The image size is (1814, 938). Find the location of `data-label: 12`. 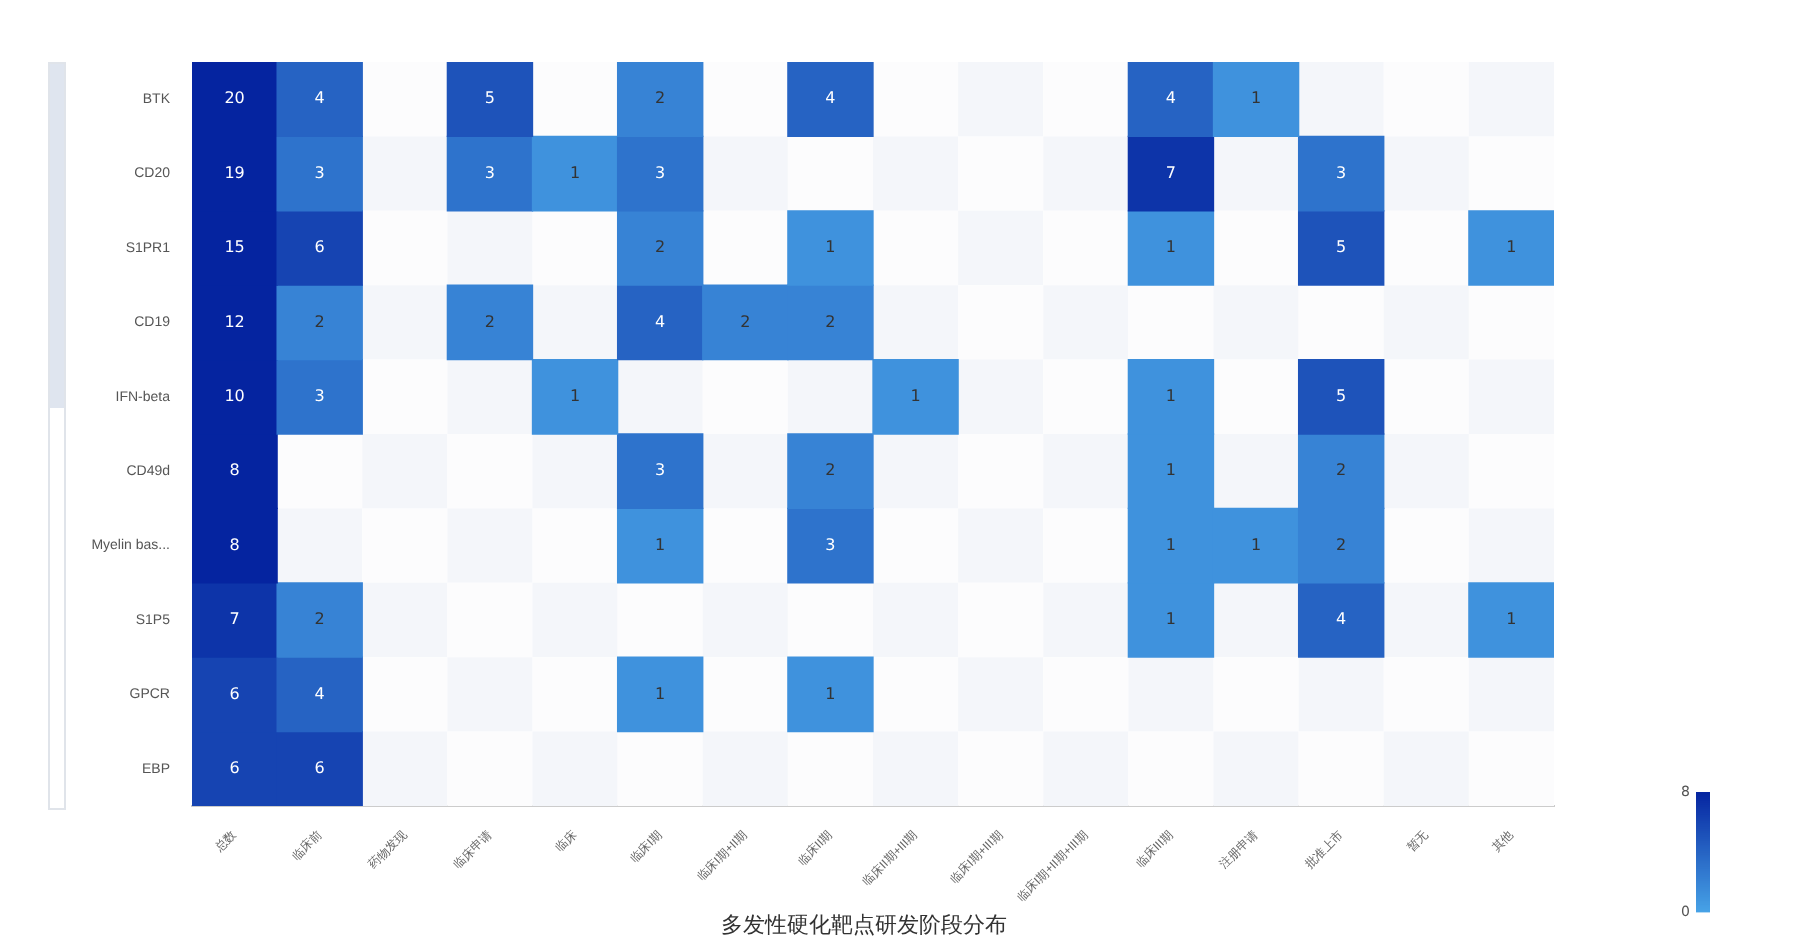

data-label: 12 is located at coordinates (234, 321).